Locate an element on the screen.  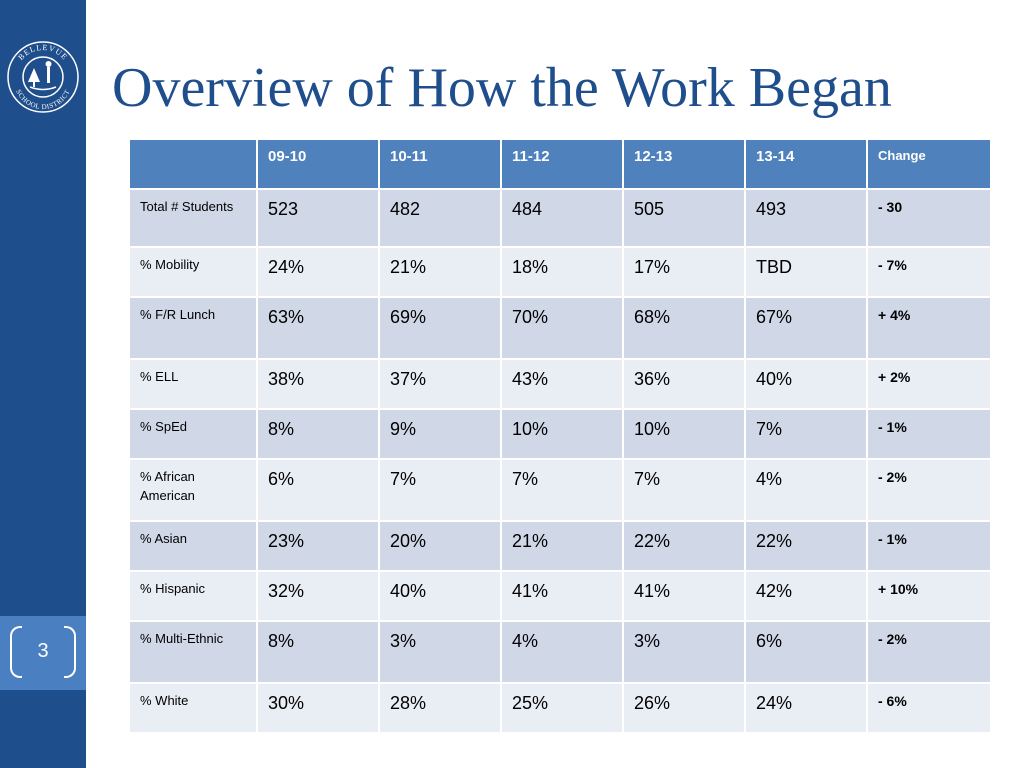
header-cell-year: 09-10 is located at coordinates (318, 164).